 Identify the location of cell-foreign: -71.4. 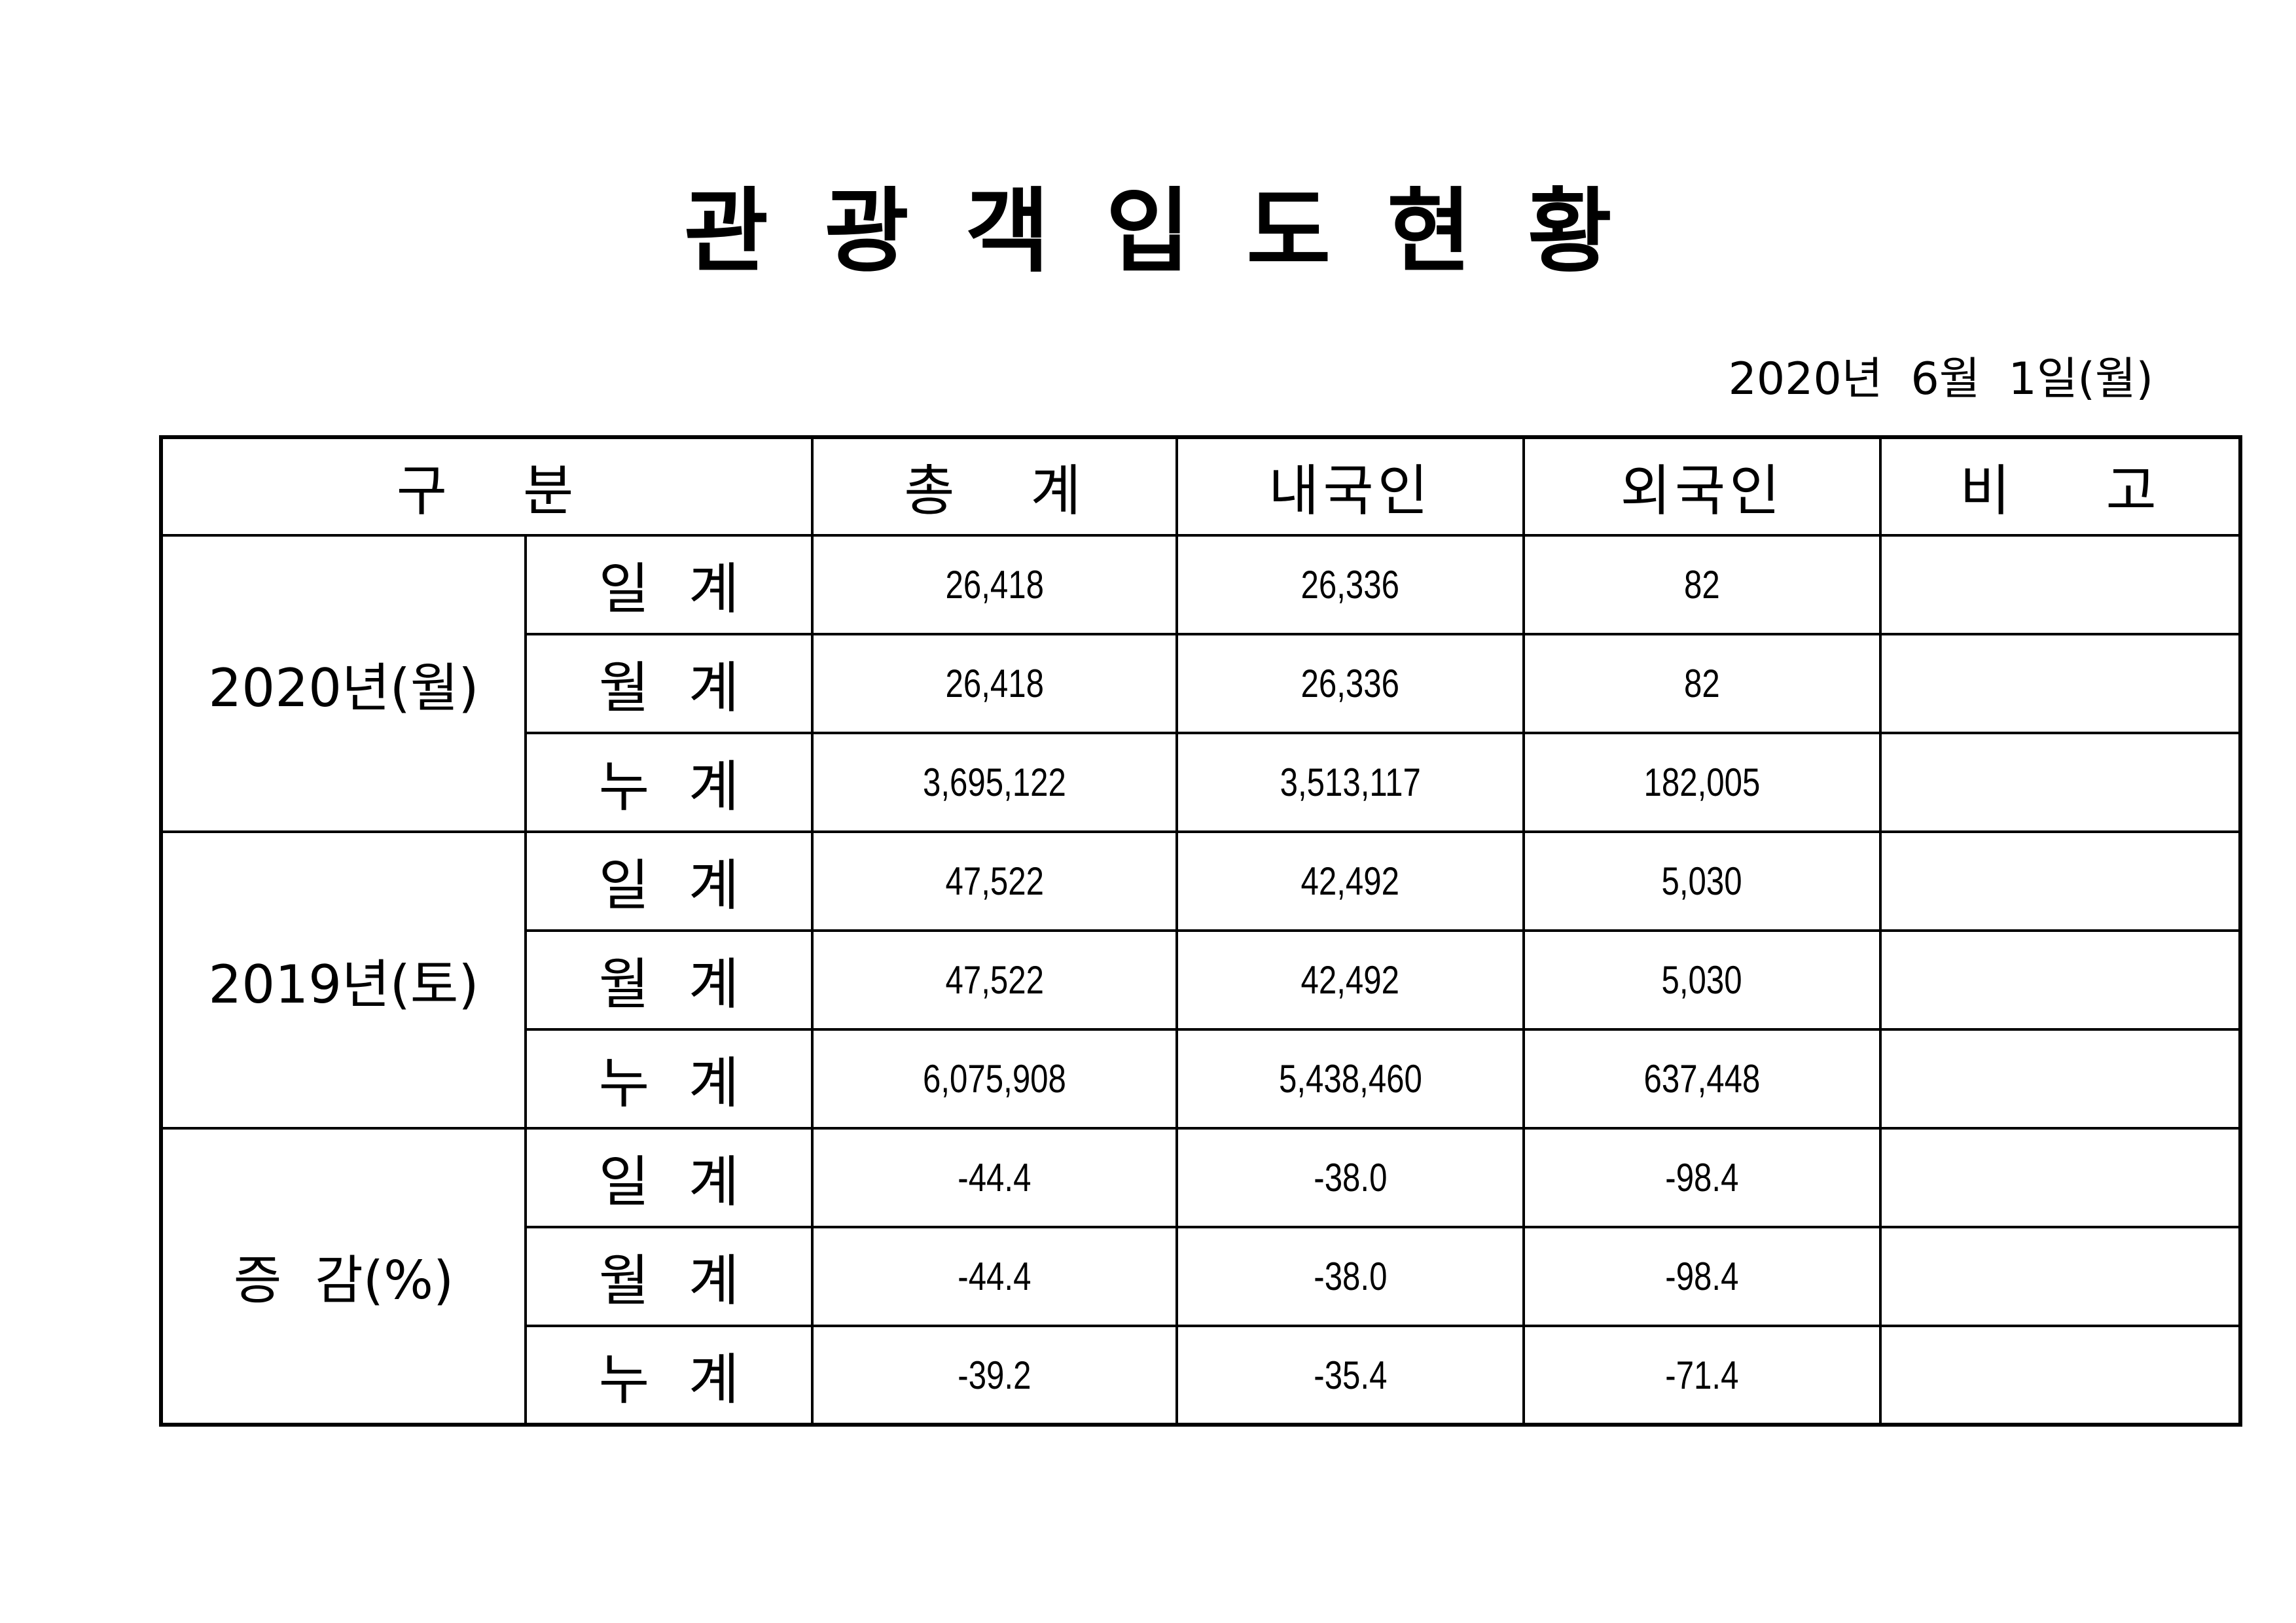
(1702, 1375).